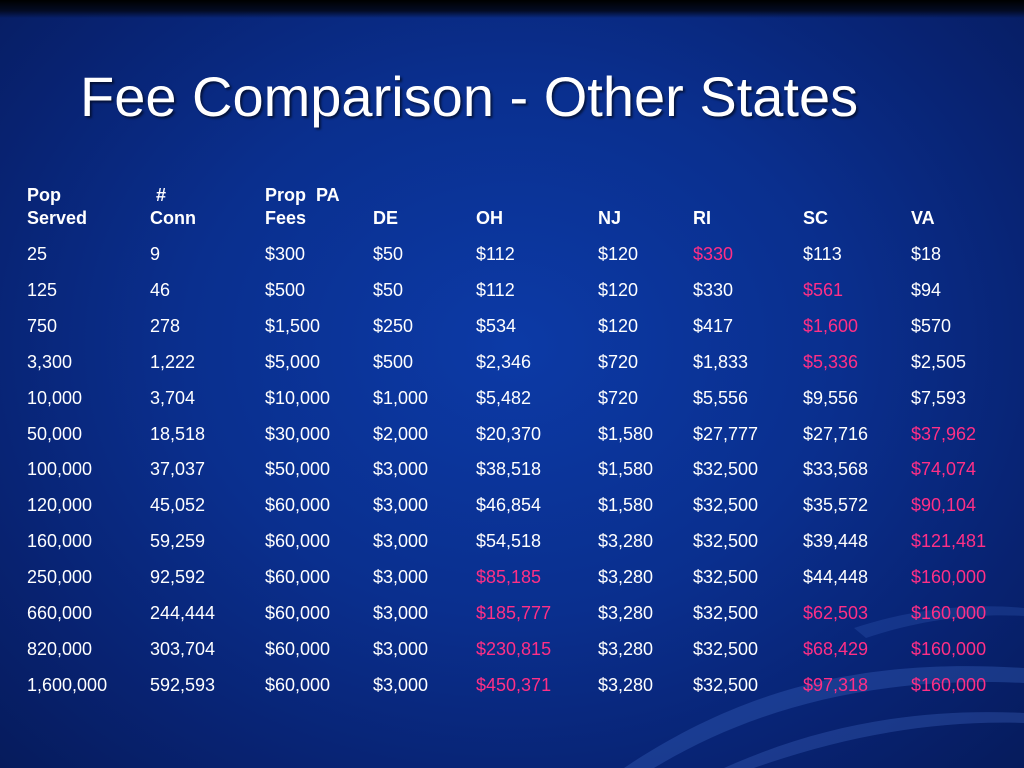  I want to click on cell-ri: $417, so click(713, 326).